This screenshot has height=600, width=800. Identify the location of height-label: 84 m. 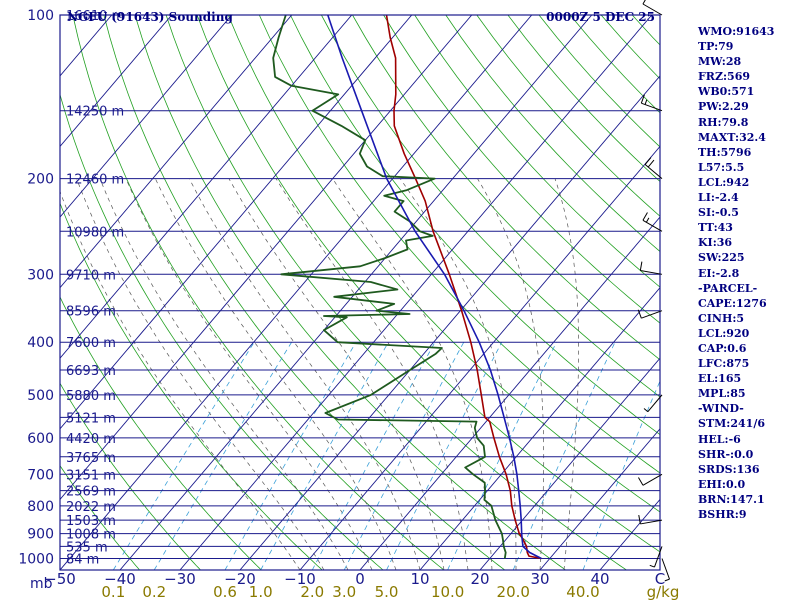
(82, 559).